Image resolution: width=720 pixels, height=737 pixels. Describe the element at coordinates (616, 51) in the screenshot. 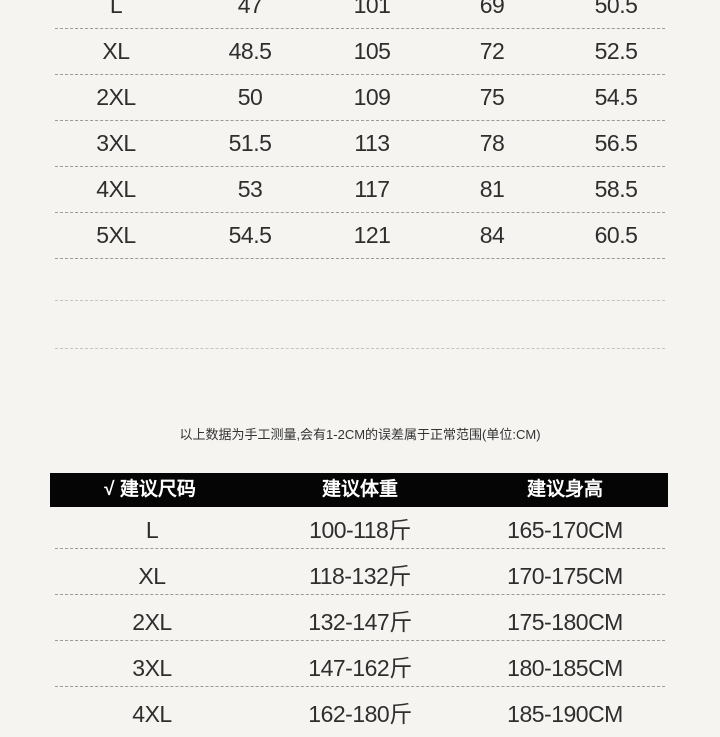

I see `table-cell: 52.5` at that location.